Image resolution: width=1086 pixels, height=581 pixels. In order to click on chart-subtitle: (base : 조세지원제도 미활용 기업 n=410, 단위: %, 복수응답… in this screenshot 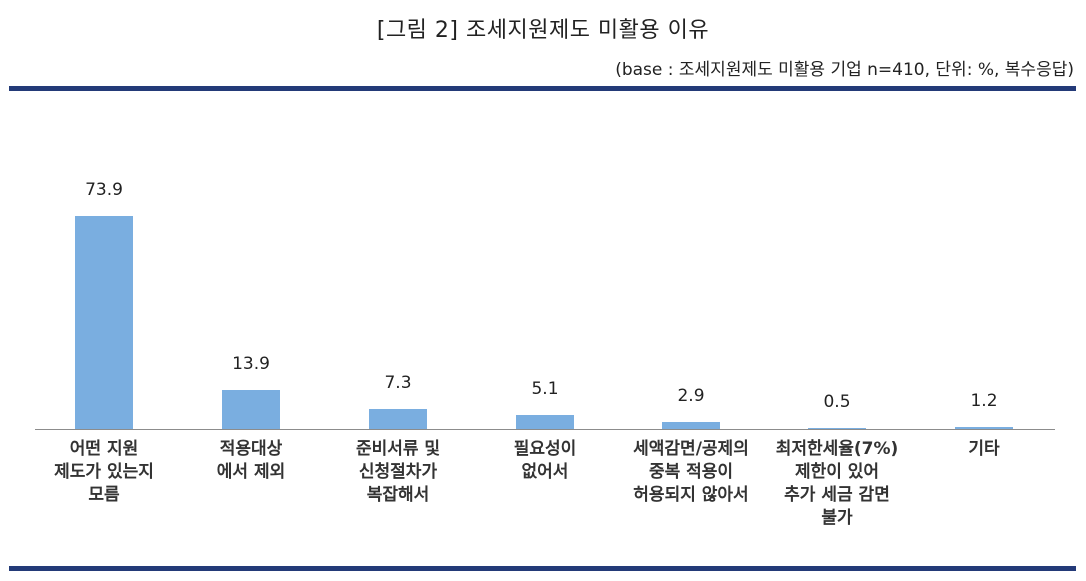, I will do `click(844, 70)`.